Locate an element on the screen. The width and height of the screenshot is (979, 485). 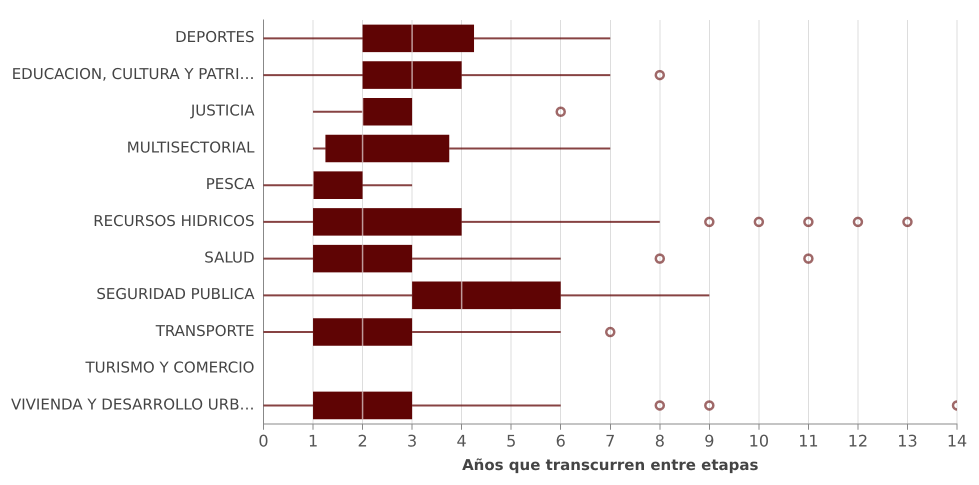
y-tick-label: JUSTICIA is located at coordinates (223, 111).